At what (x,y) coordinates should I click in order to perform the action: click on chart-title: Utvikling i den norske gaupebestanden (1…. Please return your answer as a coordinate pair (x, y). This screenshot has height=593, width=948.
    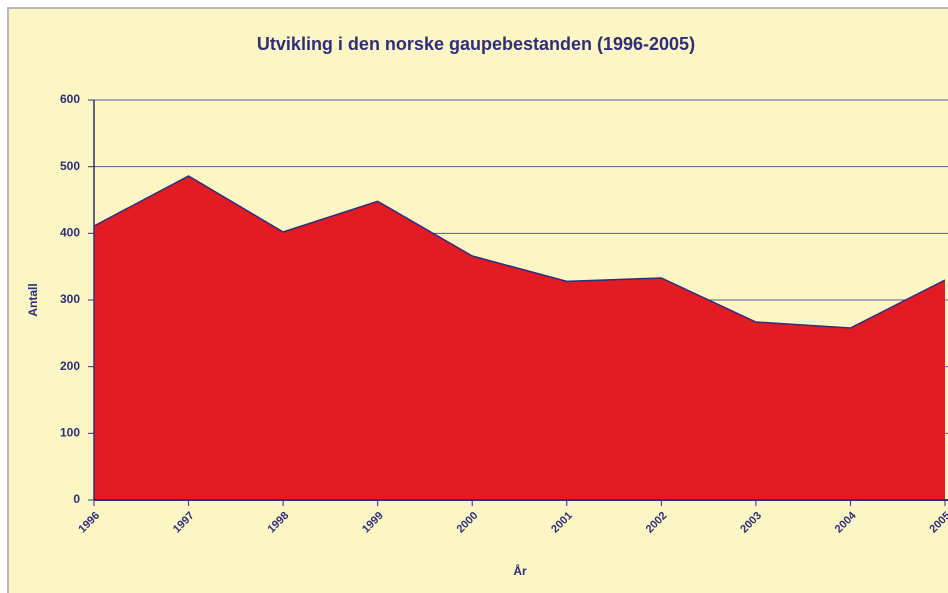
    Looking at the image, I should click on (476, 44).